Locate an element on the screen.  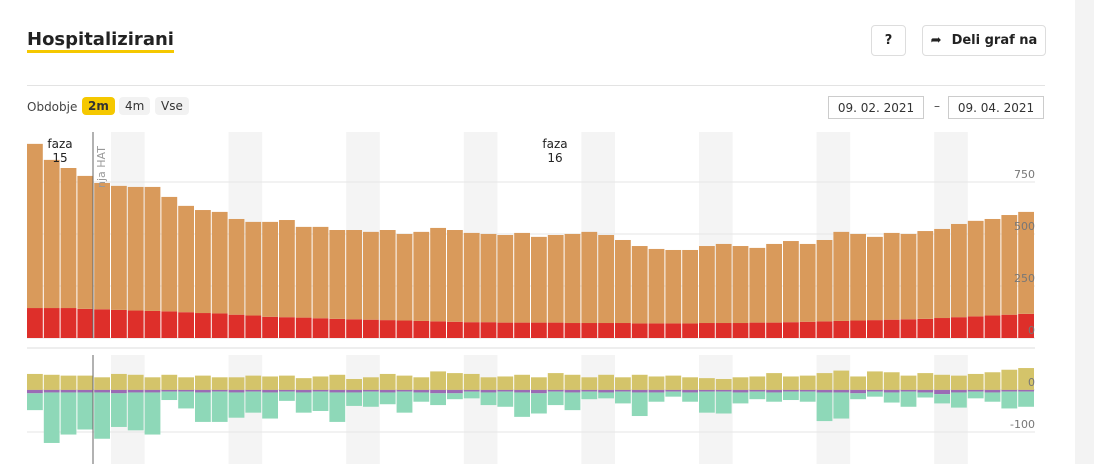
period-button: 4m is located at coordinates (135, 106).